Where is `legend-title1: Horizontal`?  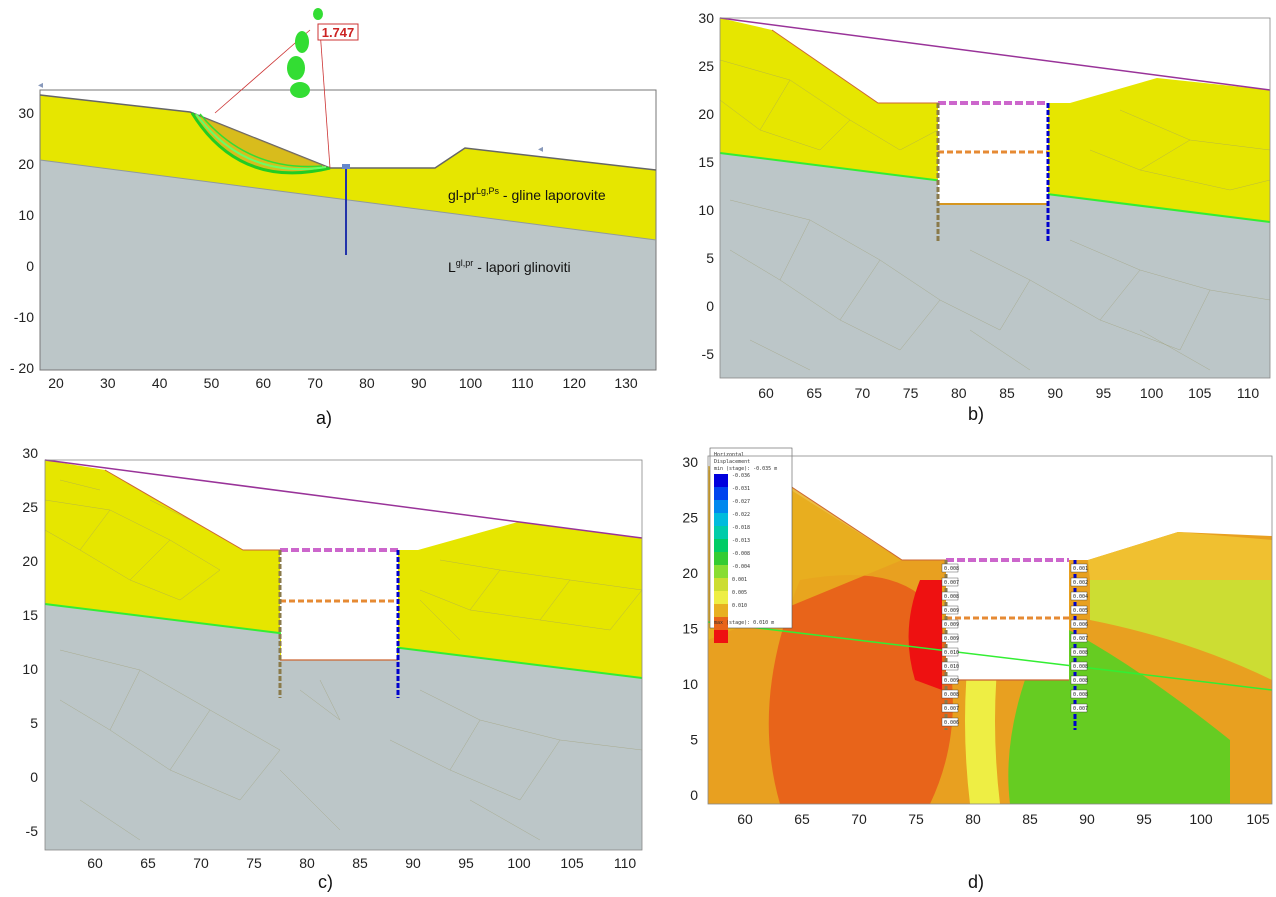
legend-title1: Horizontal is located at coordinates (729, 455).